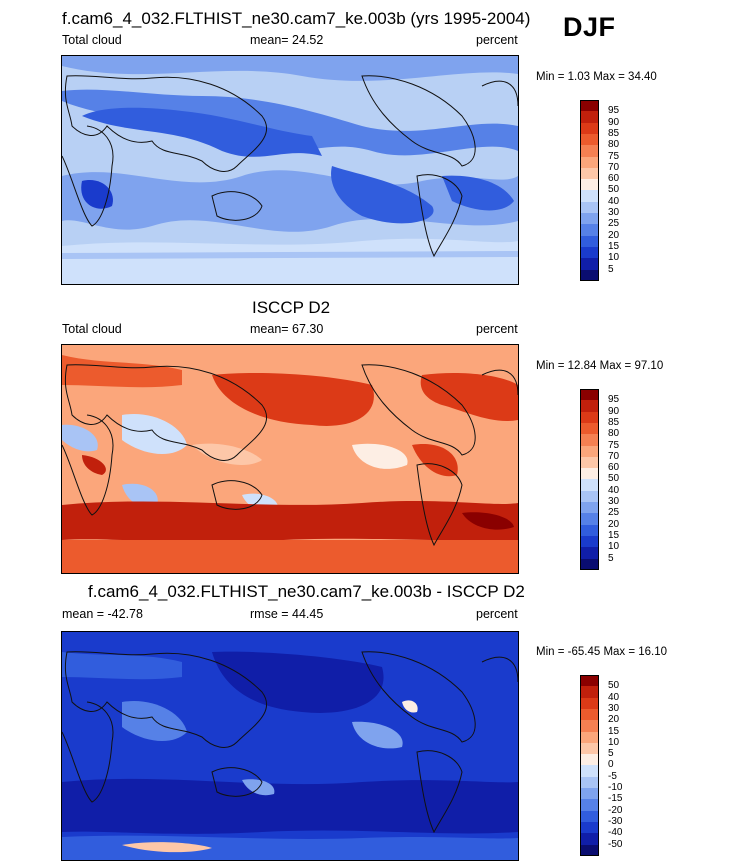 The height and width of the screenshot is (865, 732). What do you see at coordinates (290, 261) in the screenshot?
I see `panel1-band-south` at bounding box center [290, 261].